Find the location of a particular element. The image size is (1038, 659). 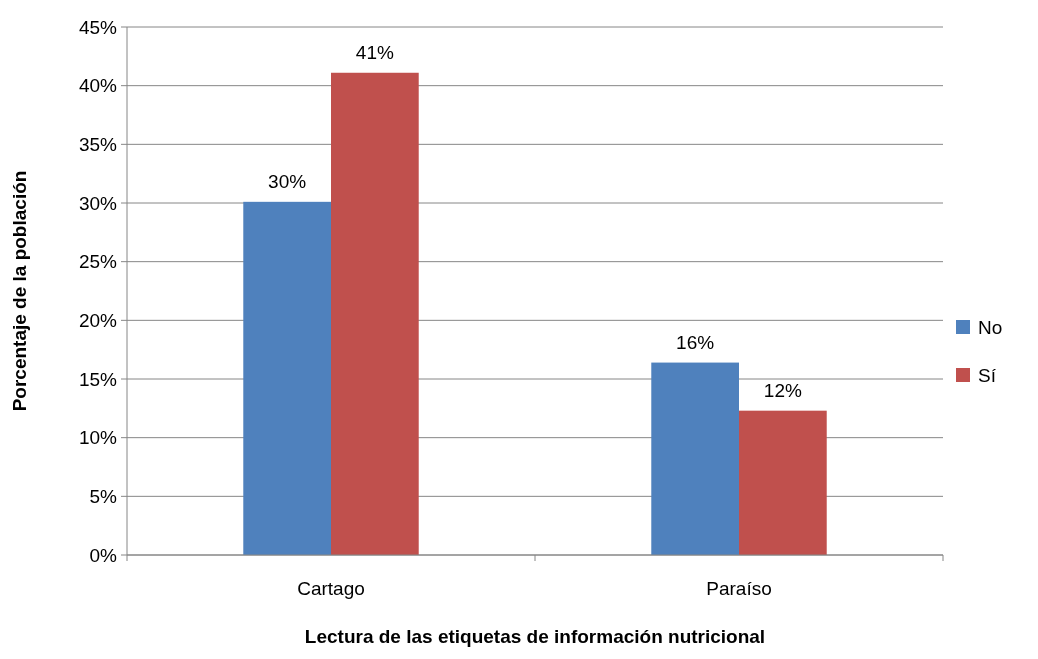

y-tick-label: 40% is located at coordinates (98, 86).